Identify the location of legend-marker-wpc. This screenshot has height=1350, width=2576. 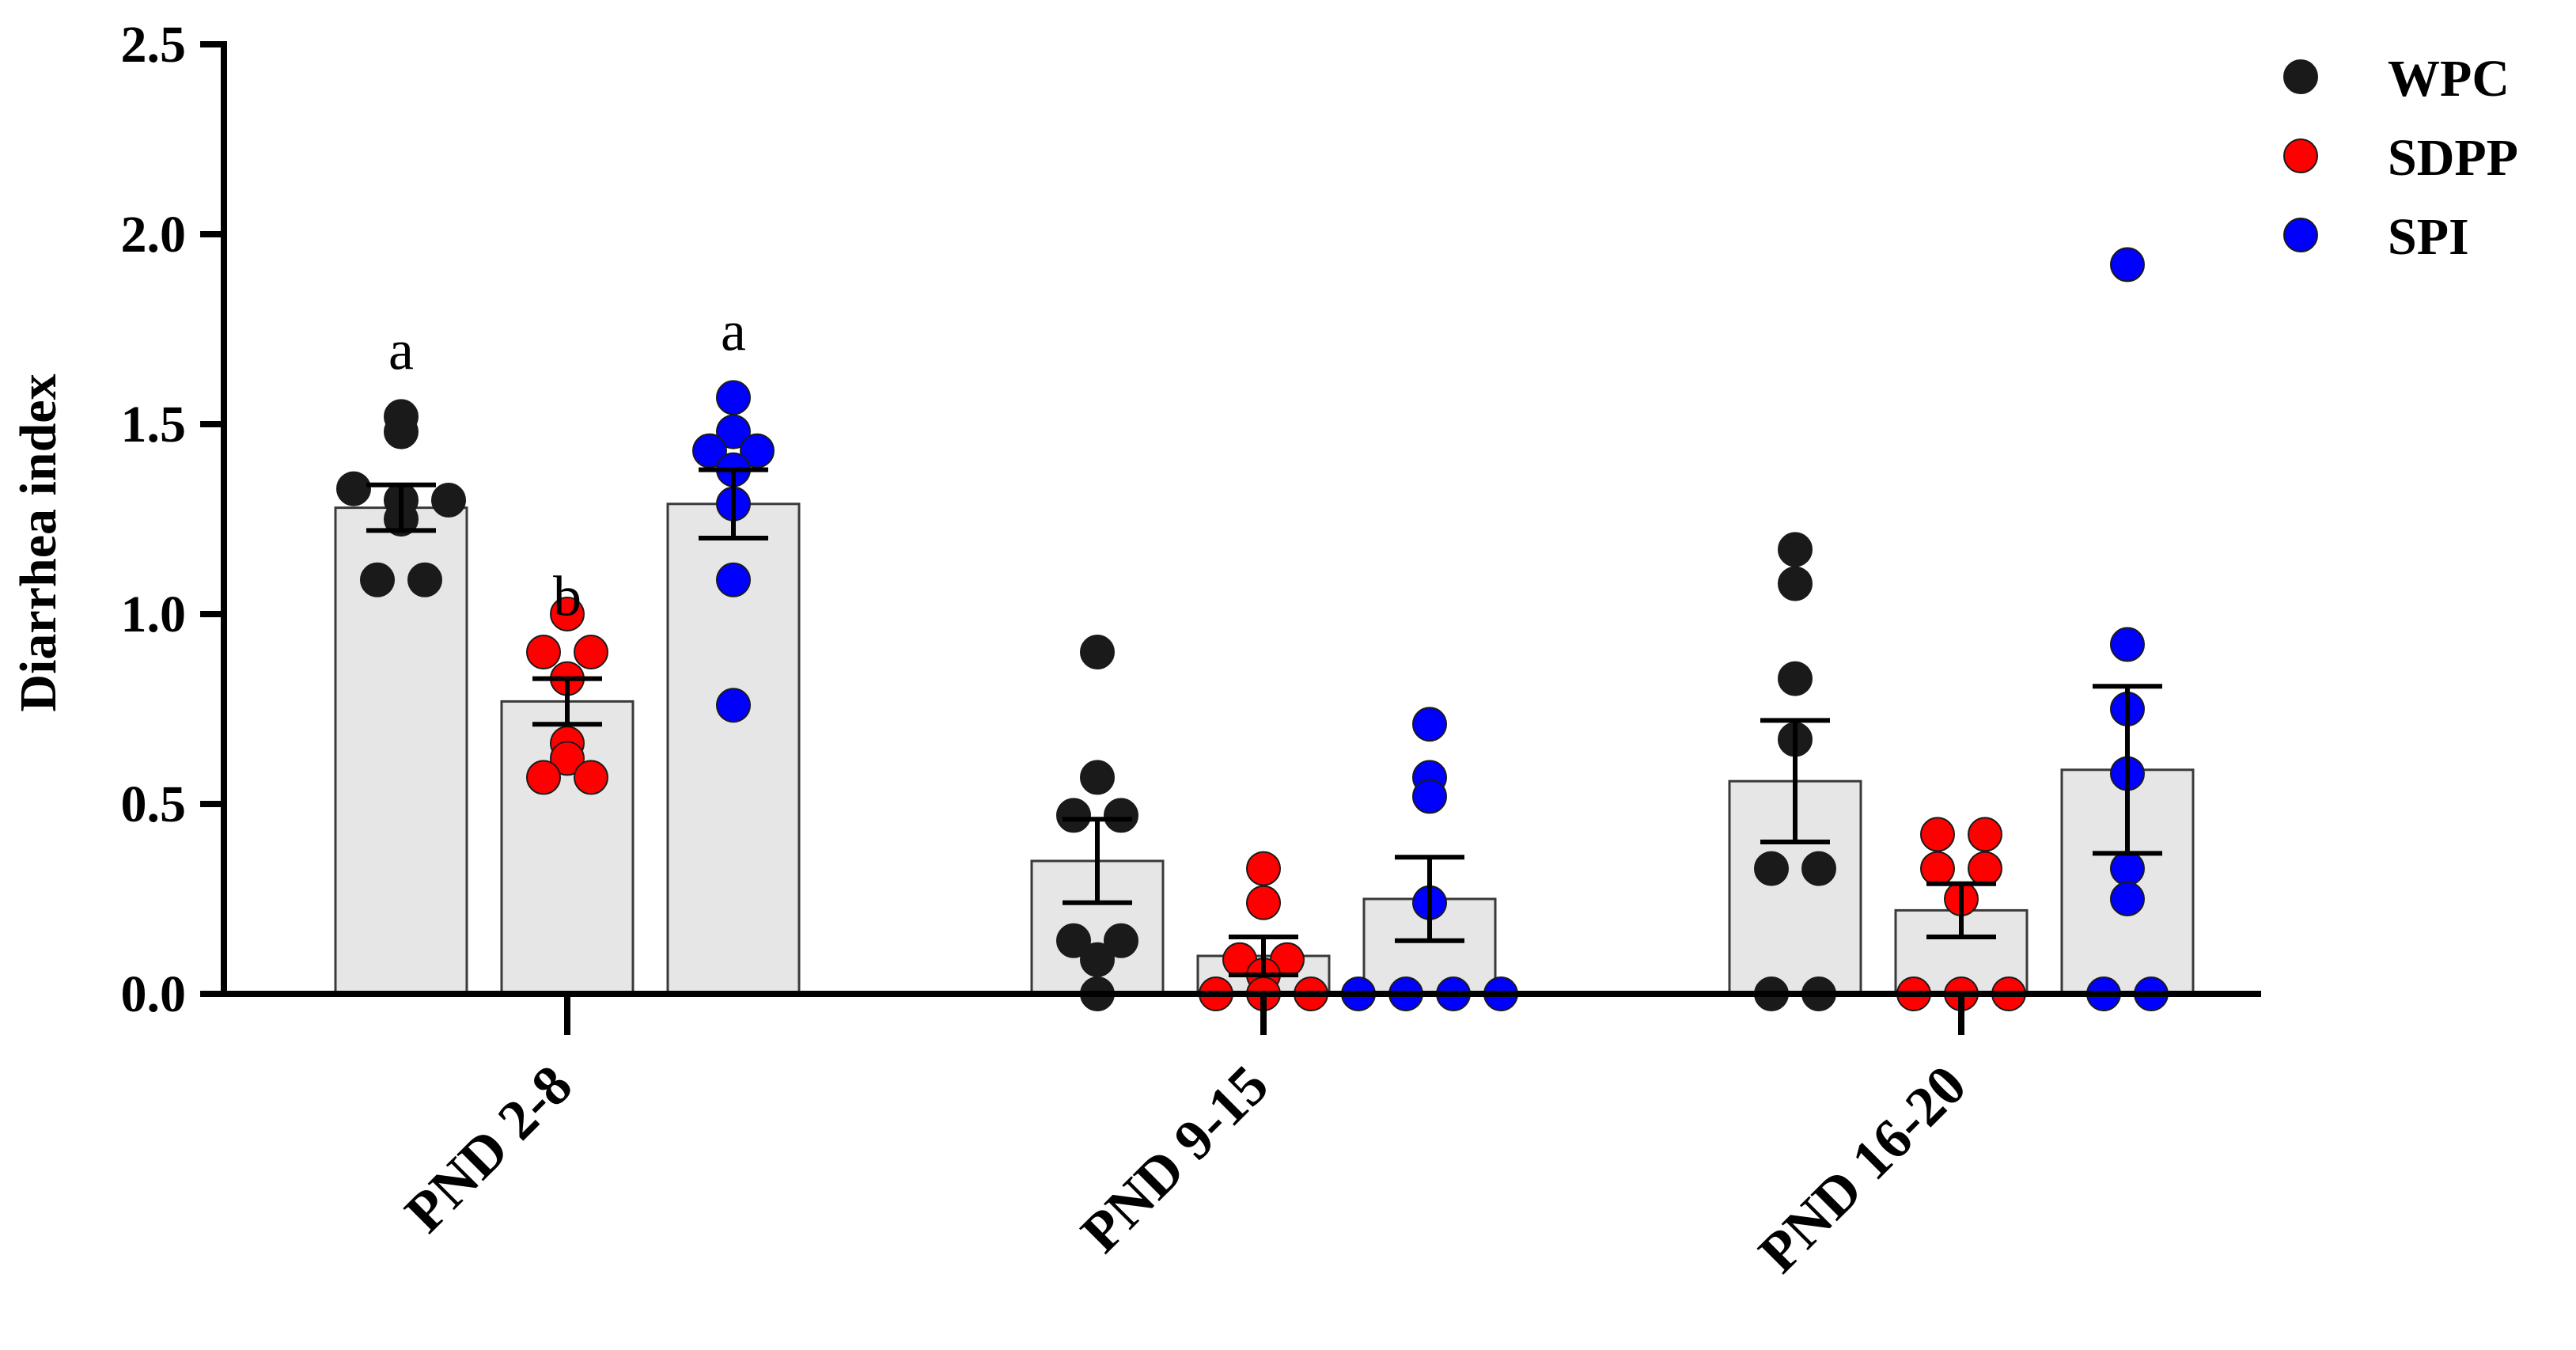
(2300, 76).